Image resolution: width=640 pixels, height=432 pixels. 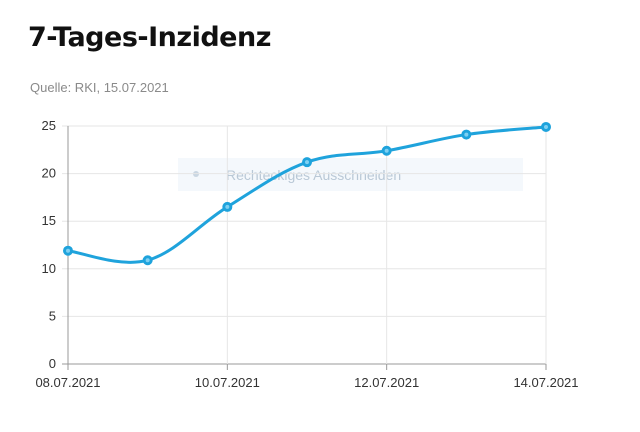 What do you see at coordinates (52, 315) in the screenshot?
I see `y-tick-label: 5` at bounding box center [52, 315].